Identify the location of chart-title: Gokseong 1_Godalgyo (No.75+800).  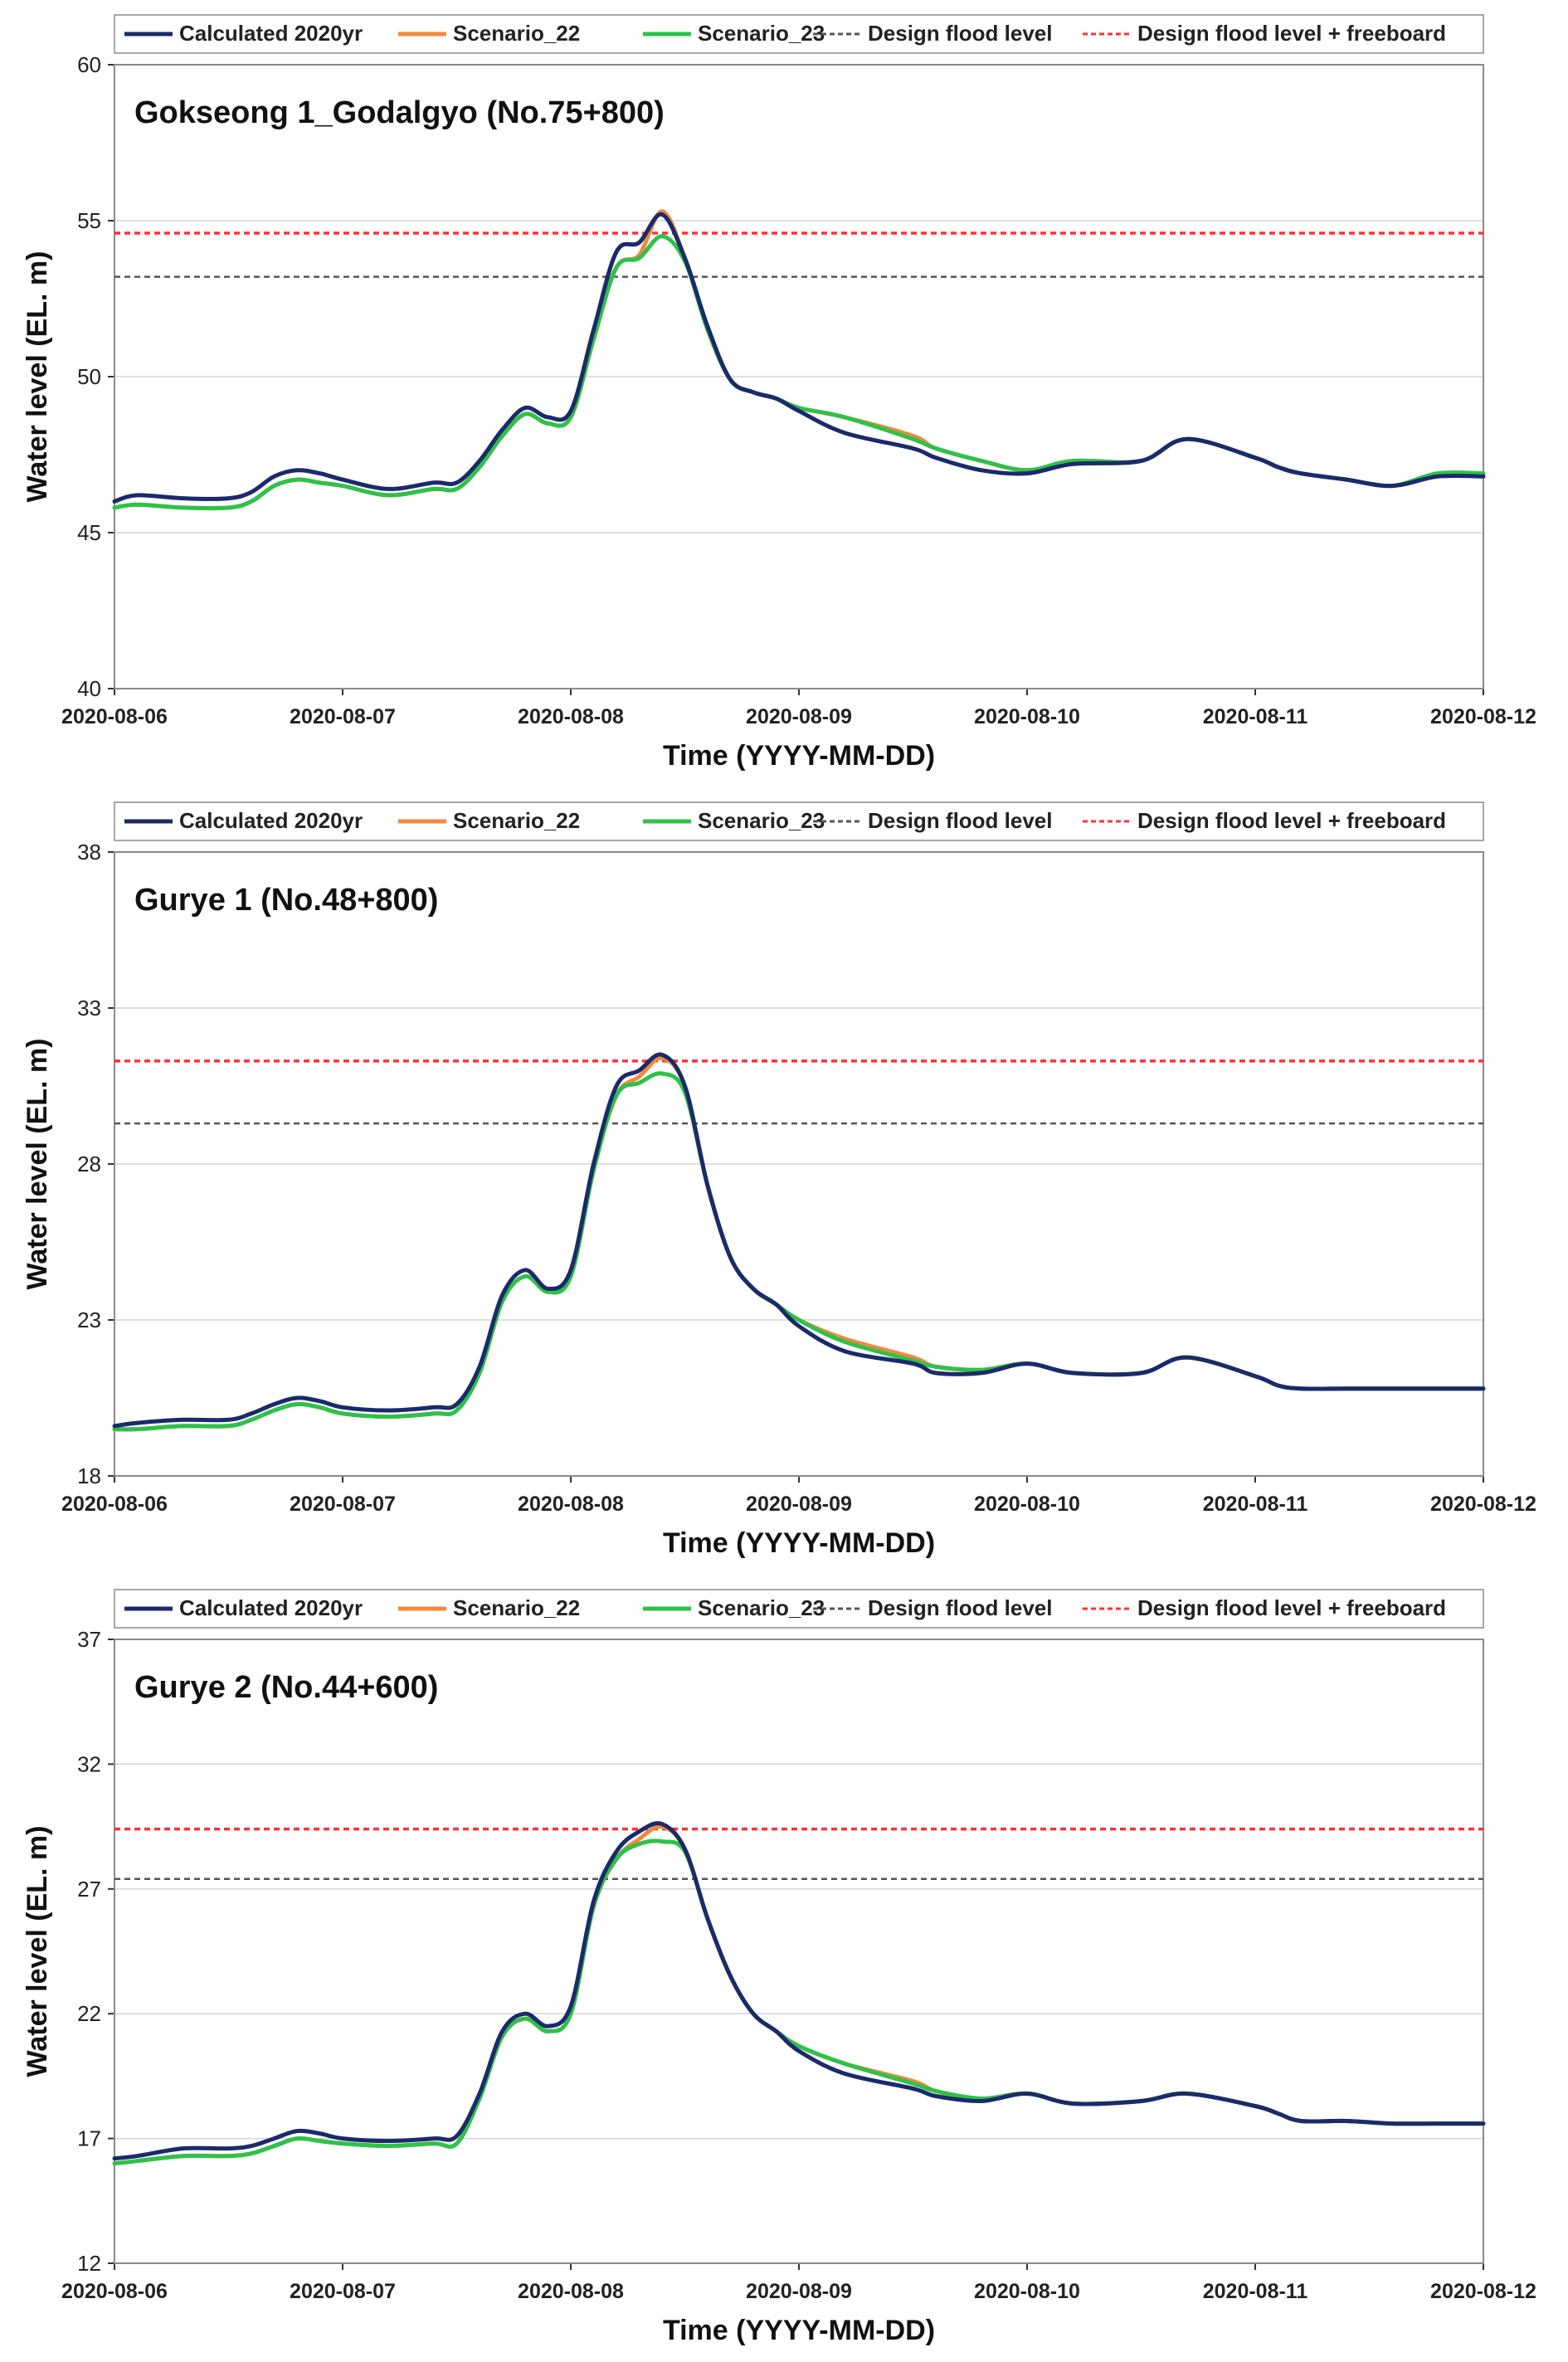
(399, 112).